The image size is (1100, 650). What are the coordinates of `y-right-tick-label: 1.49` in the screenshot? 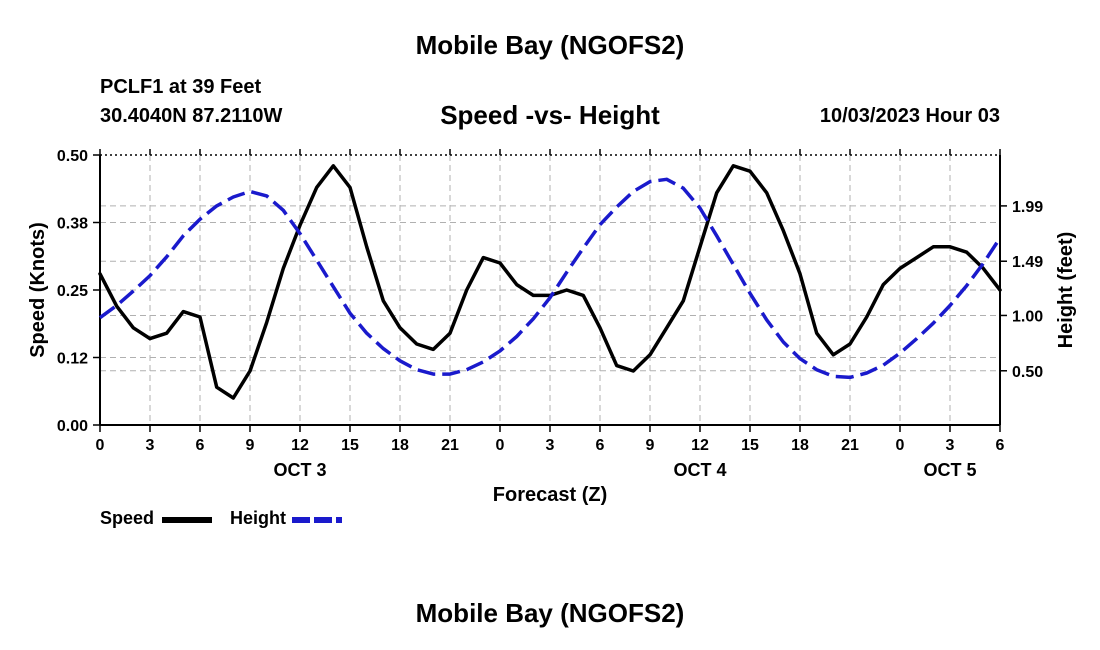 It's located at (1027, 262).